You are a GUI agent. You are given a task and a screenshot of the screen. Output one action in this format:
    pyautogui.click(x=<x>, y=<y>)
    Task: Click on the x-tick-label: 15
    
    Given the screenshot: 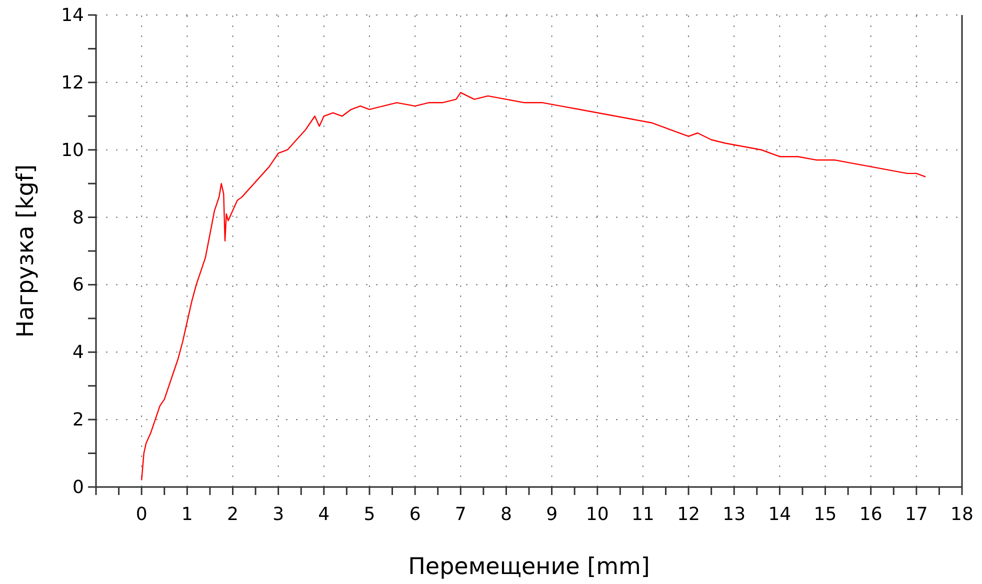 What is the action you would take?
    pyautogui.click(x=825, y=514)
    